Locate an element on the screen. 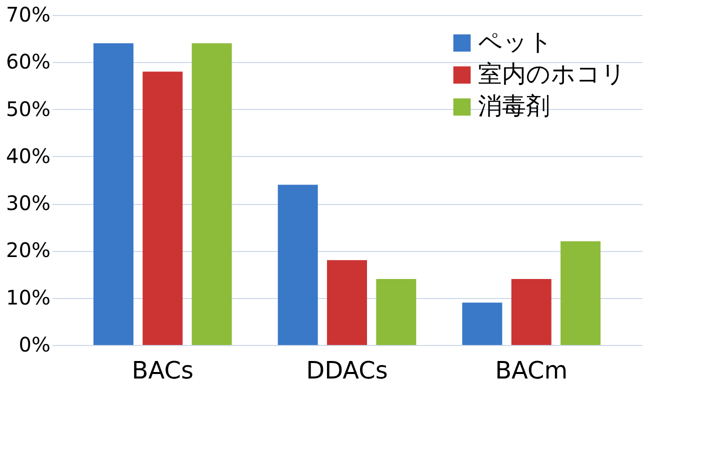 Image resolution: width=708 pixels, height=454 pixels. x-tick-label: BACs is located at coordinates (163, 370).